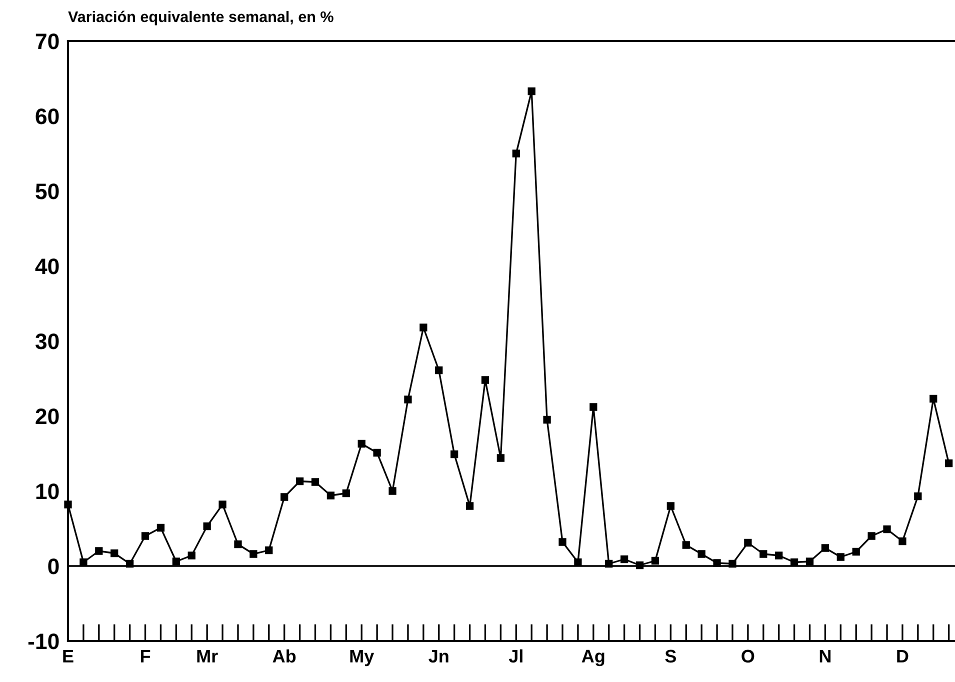  I want to click on x-tick-label: Ab, so click(284, 656).